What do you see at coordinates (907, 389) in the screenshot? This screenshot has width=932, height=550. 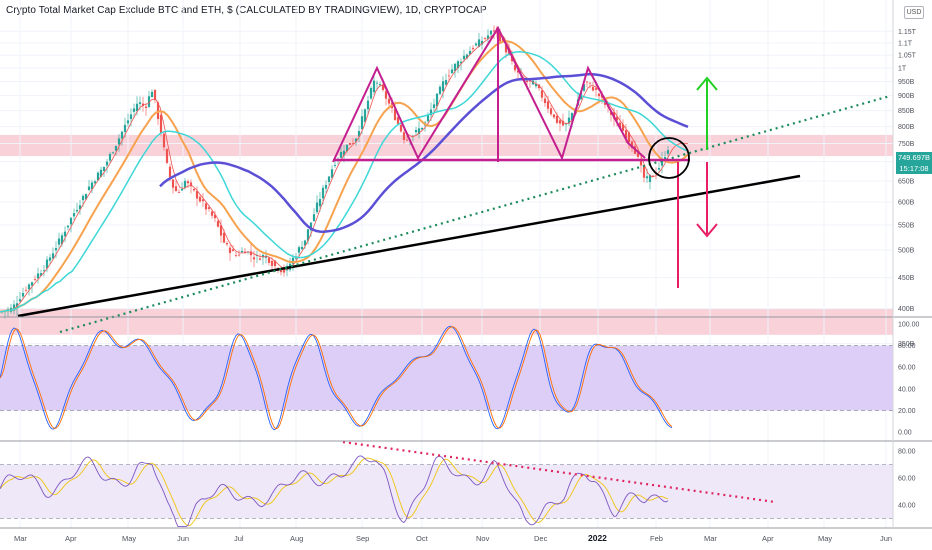 I see `stoch-tick-label: 40.00` at bounding box center [907, 389].